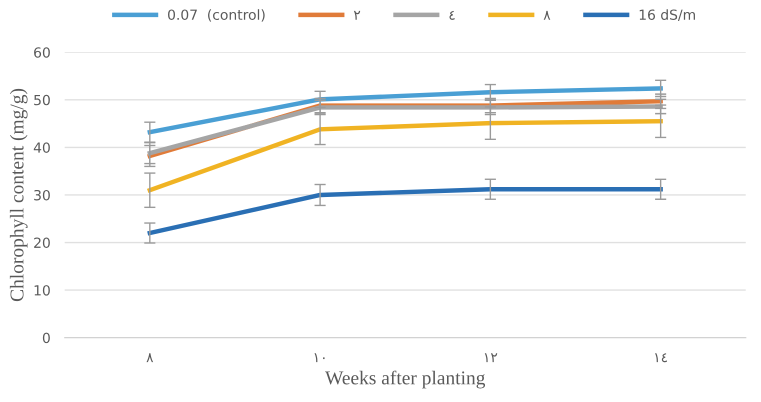 The height and width of the screenshot is (402, 761). What do you see at coordinates (357, 15) in the screenshot?
I see `legend-label: ٢` at bounding box center [357, 15].